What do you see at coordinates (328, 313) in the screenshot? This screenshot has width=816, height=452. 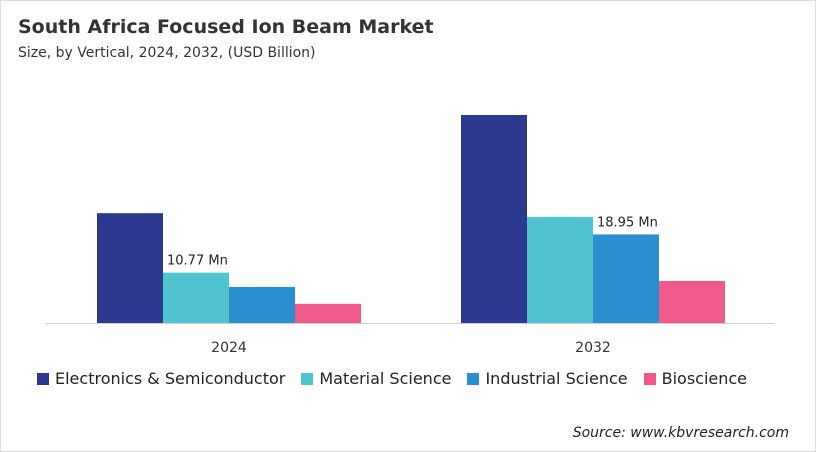 I see `bar-bioscience-2024` at bounding box center [328, 313].